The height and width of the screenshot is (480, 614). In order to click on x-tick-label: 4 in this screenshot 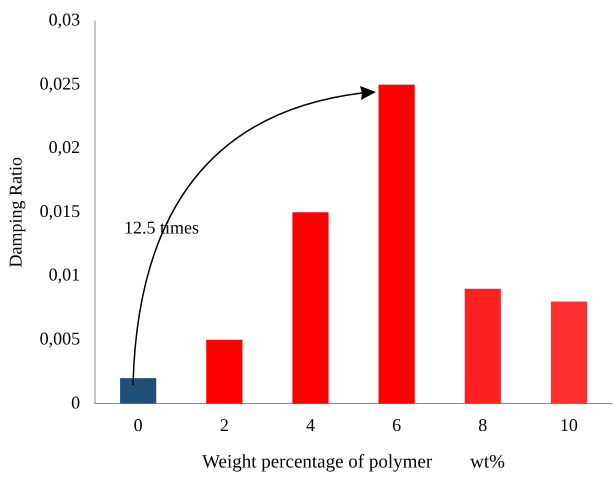, I will do `click(310, 425)`.